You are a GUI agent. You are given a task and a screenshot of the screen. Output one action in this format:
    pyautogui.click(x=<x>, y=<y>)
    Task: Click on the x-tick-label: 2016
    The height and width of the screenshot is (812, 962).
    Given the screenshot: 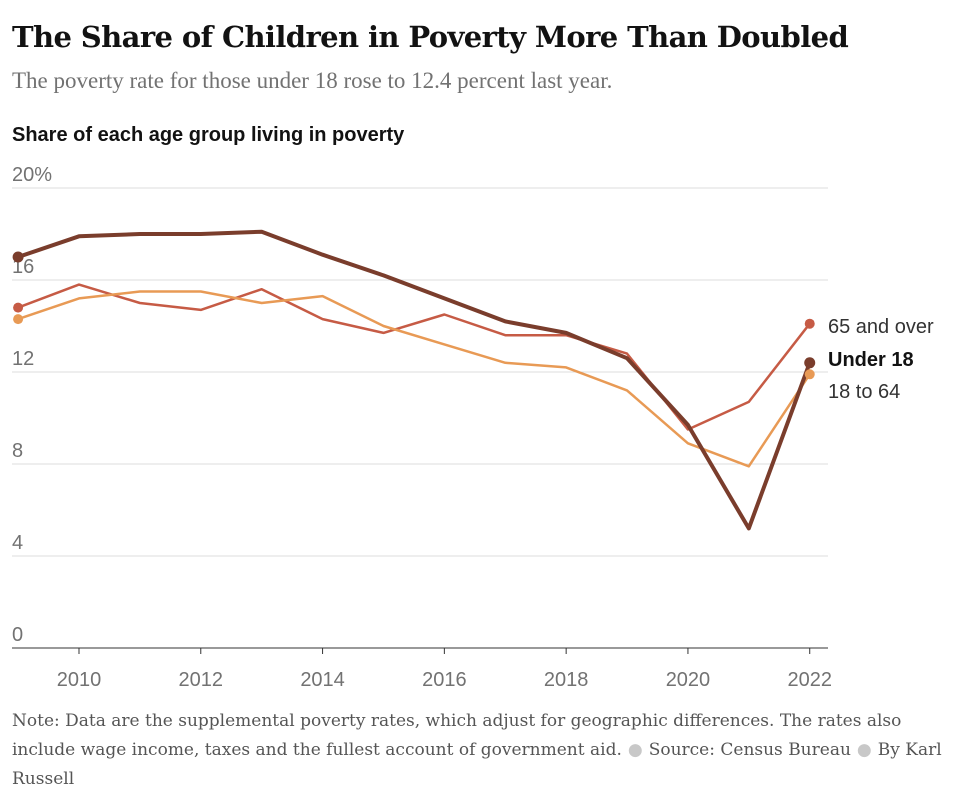 What is the action you would take?
    pyautogui.click(x=444, y=680)
    